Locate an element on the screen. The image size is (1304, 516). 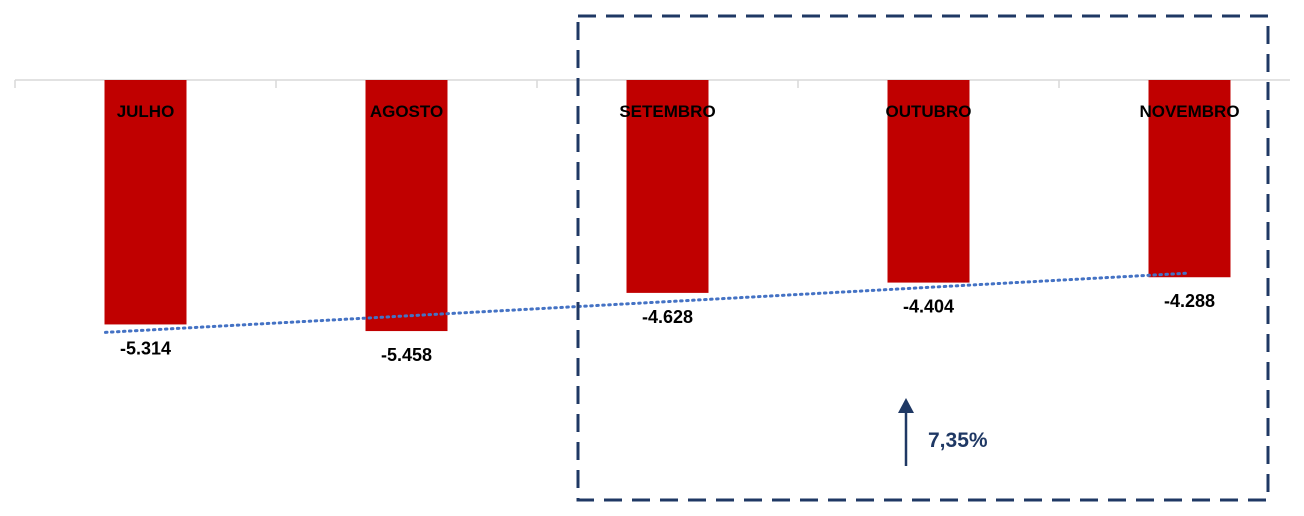
axis-ticks is located at coordinates (537, 84).